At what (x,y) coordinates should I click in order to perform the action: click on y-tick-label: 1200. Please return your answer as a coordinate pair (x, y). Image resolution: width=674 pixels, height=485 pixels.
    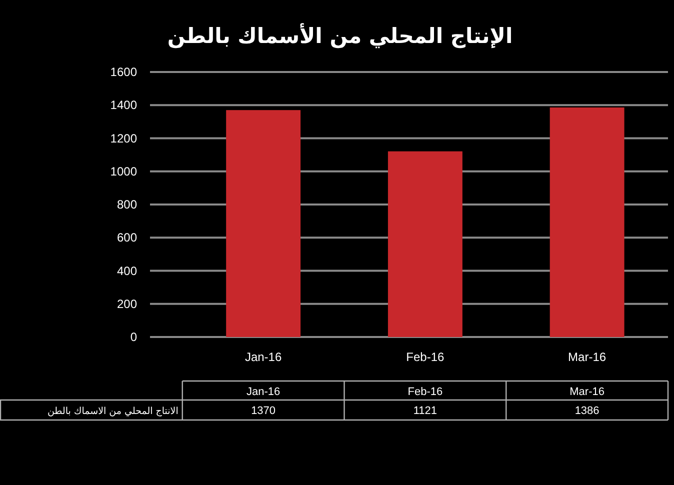
    Looking at the image, I should click on (124, 138).